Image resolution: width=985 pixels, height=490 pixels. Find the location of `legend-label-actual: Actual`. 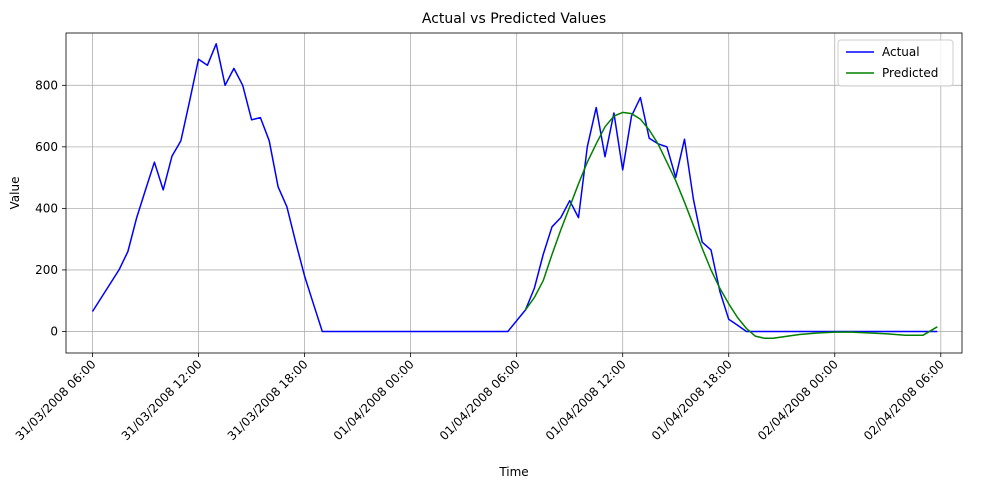

legend-label-actual: Actual is located at coordinates (901, 52).